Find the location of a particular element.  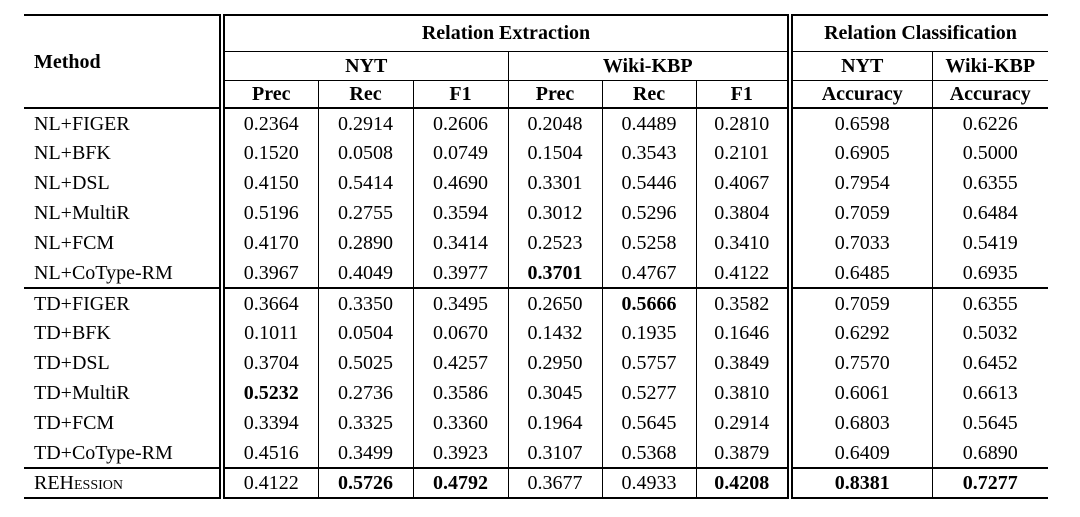

value-cell: 0.3977 is located at coordinates (460, 273).